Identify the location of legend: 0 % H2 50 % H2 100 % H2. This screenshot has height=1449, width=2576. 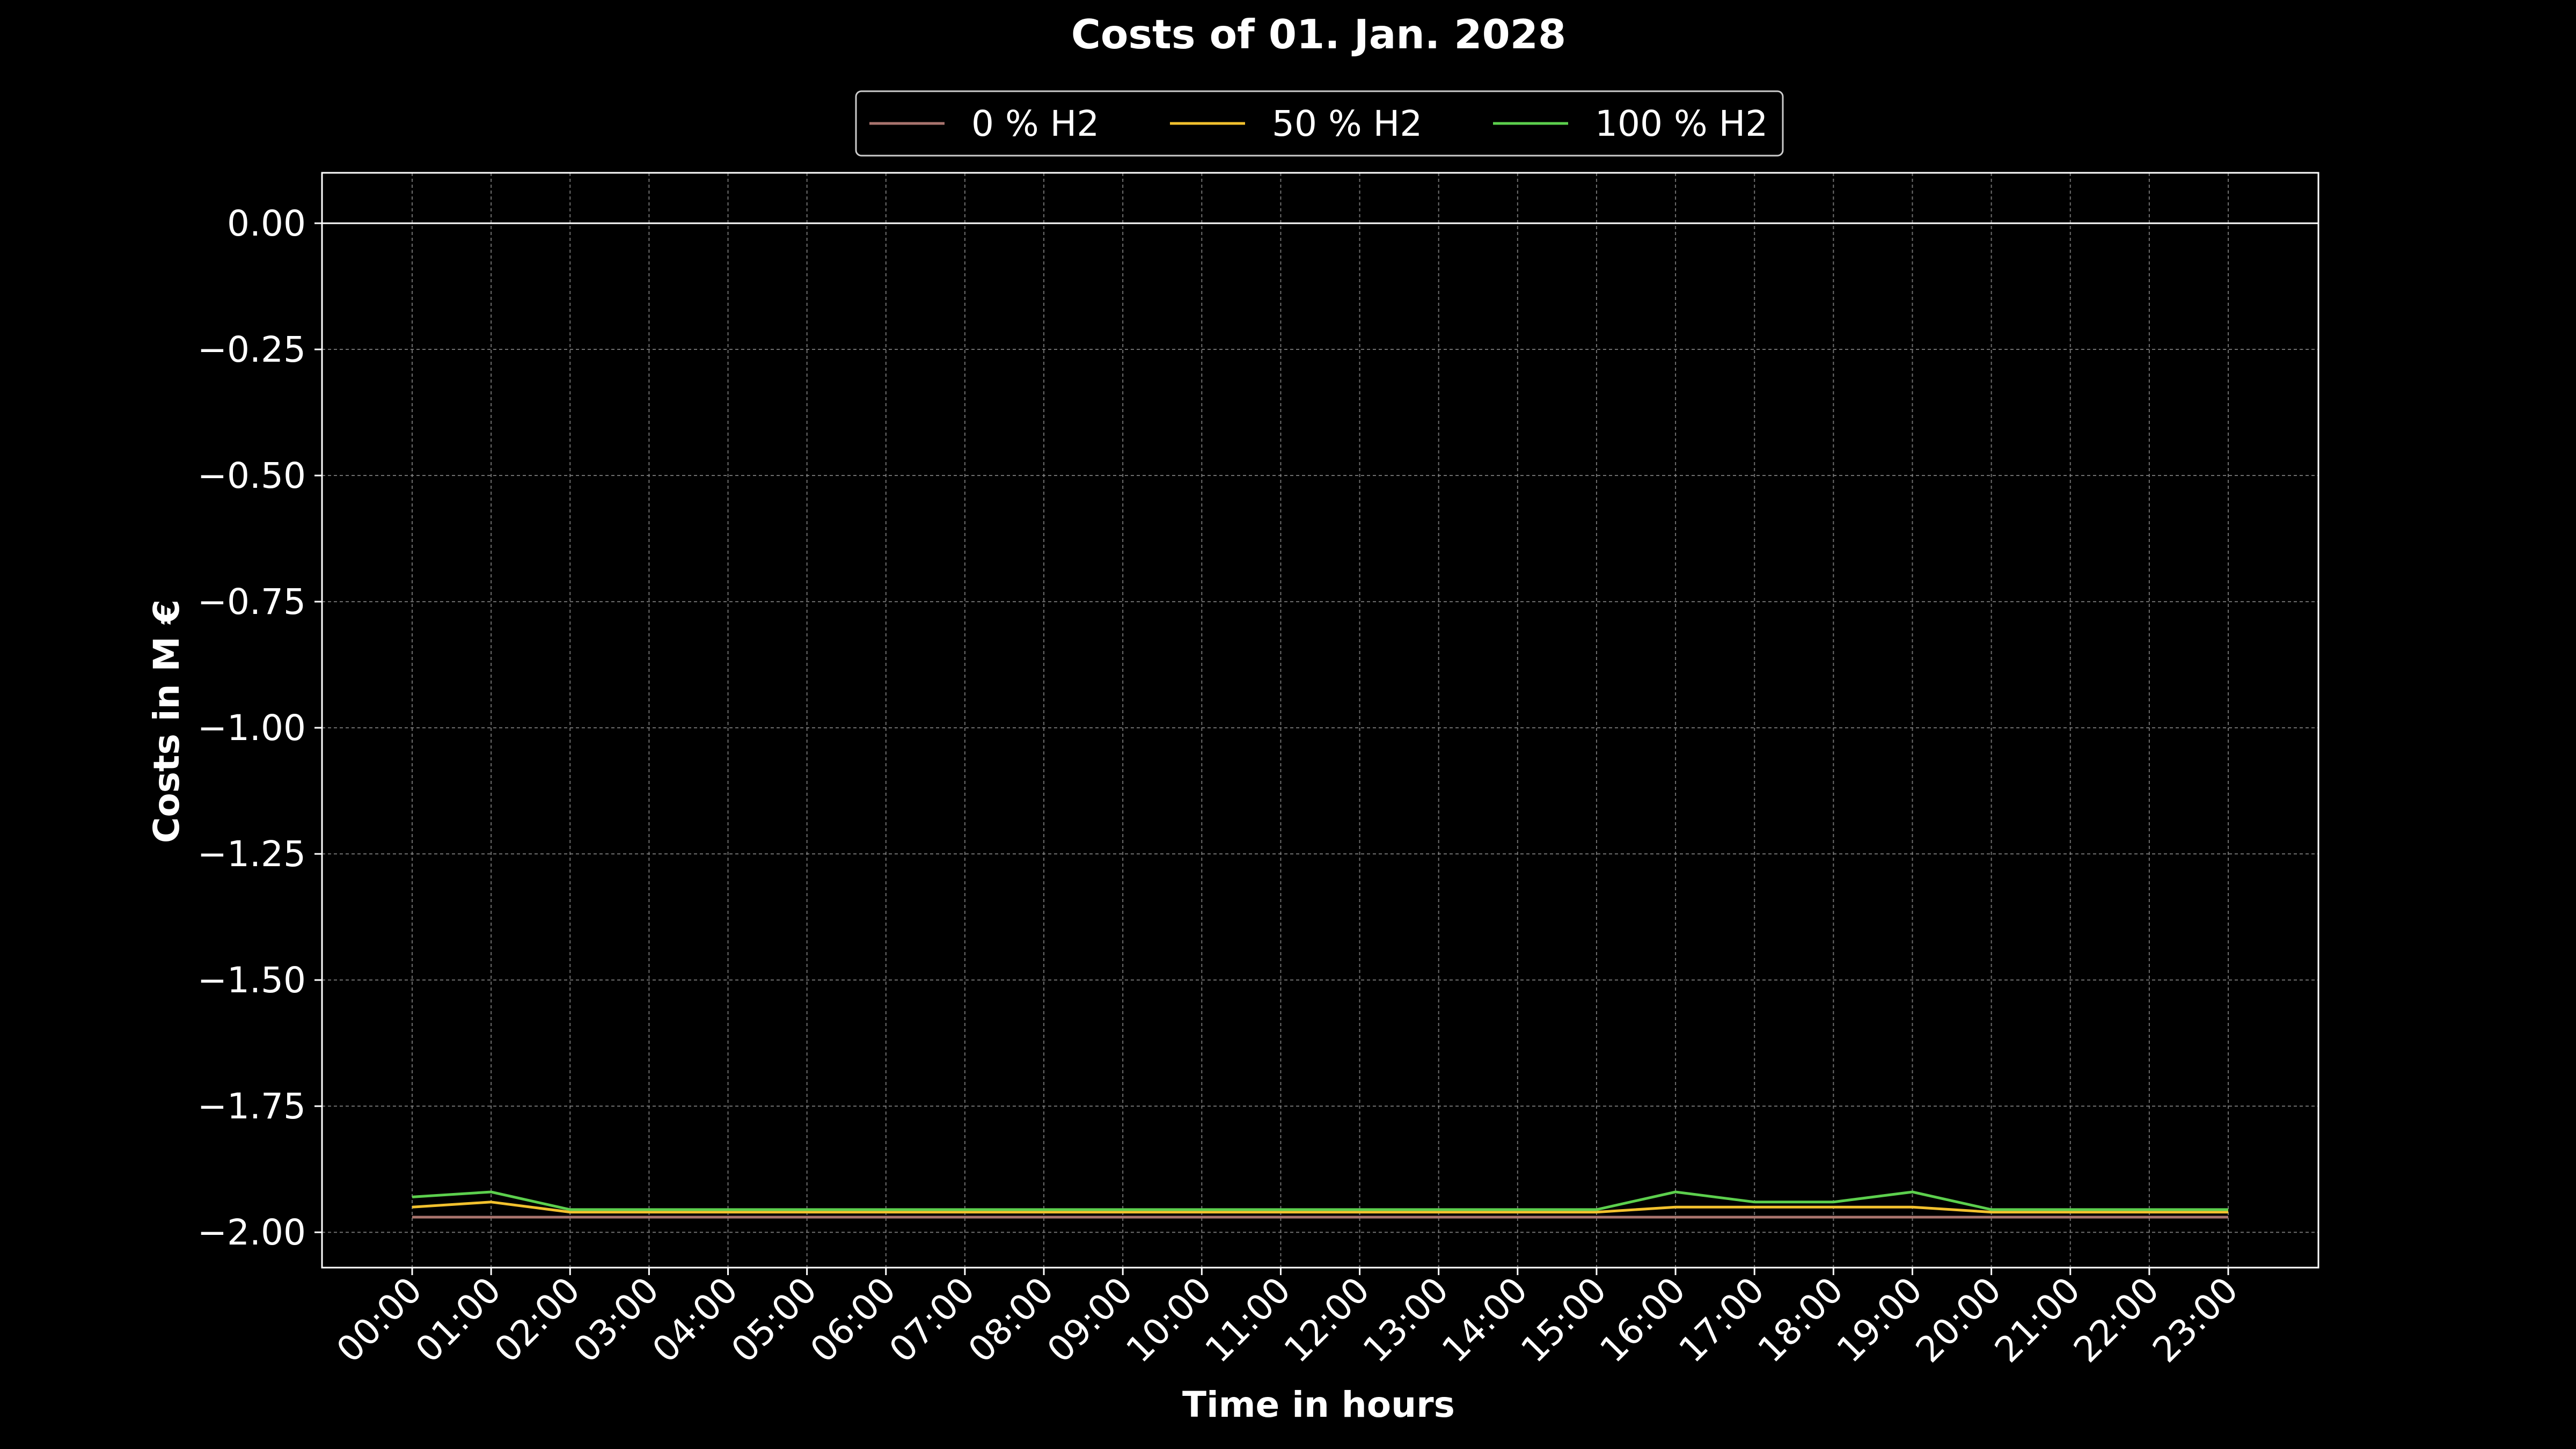
(1319, 123).